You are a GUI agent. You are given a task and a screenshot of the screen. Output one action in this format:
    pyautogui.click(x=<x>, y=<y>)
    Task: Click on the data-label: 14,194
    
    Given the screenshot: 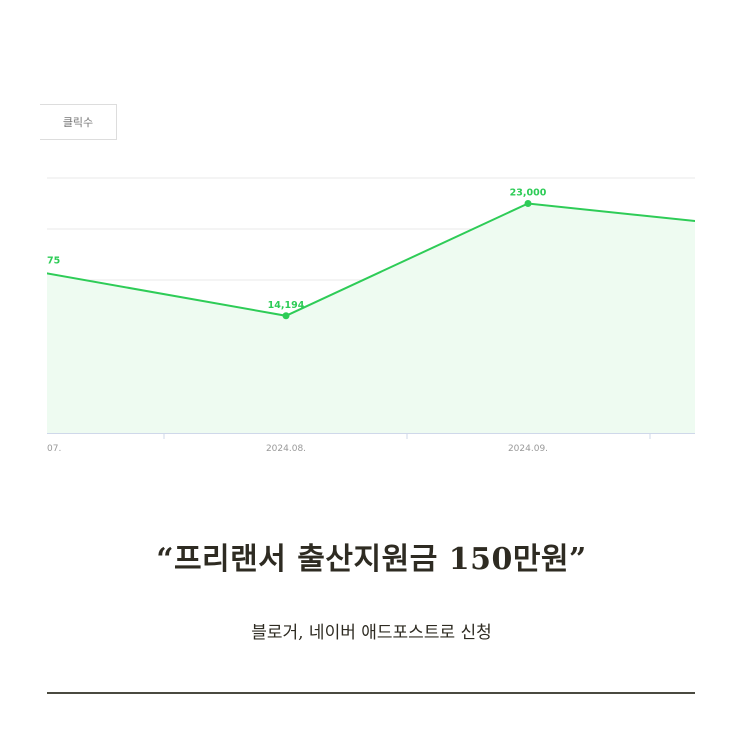 What is the action you would take?
    pyautogui.click(x=286, y=305)
    